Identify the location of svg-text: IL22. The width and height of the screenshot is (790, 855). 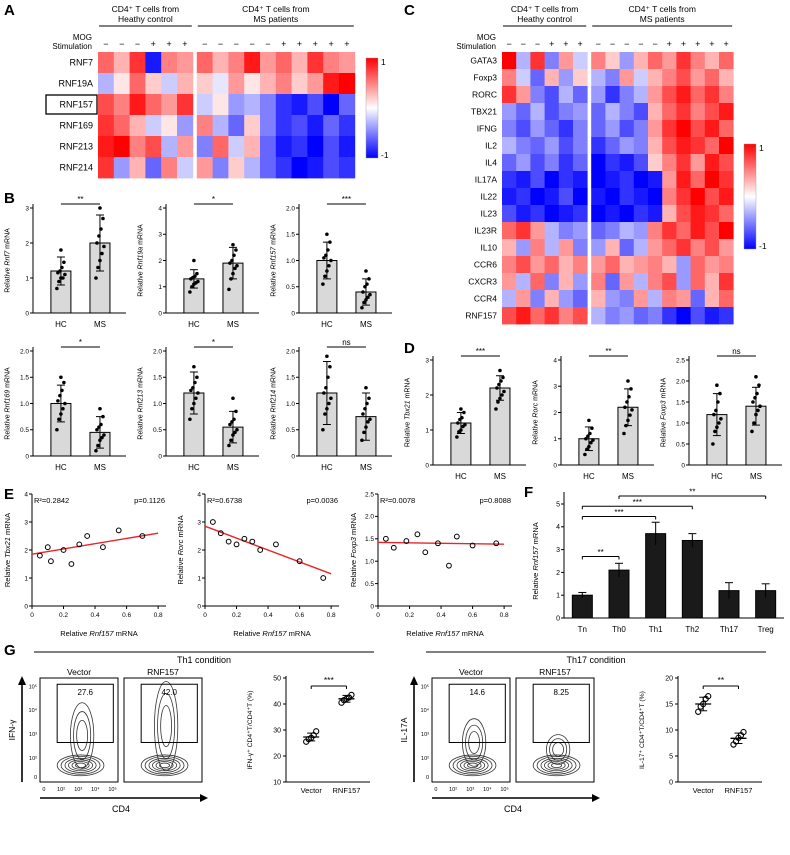
(488, 197).